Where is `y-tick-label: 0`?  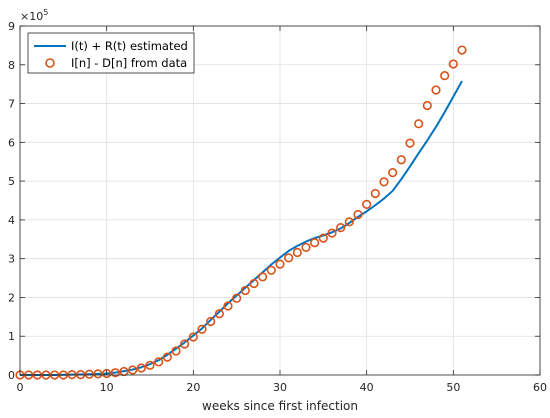 y-tick-label: 0 is located at coordinates (11, 375).